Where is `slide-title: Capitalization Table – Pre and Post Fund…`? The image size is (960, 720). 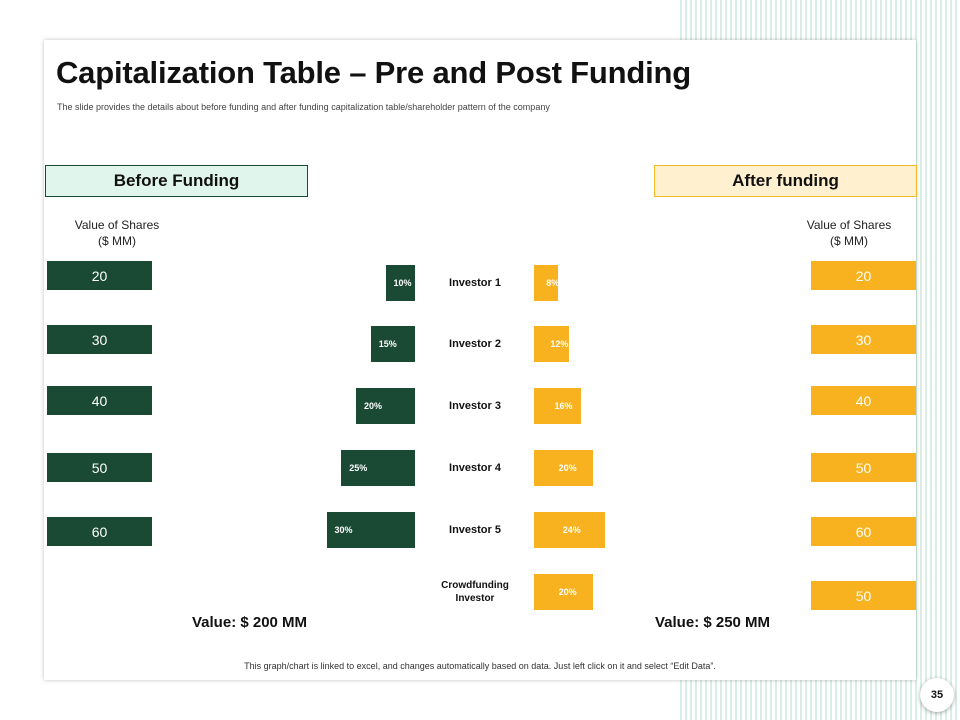 slide-title: Capitalization Table – Pre and Post Fund… is located at coordinates (373, 72).